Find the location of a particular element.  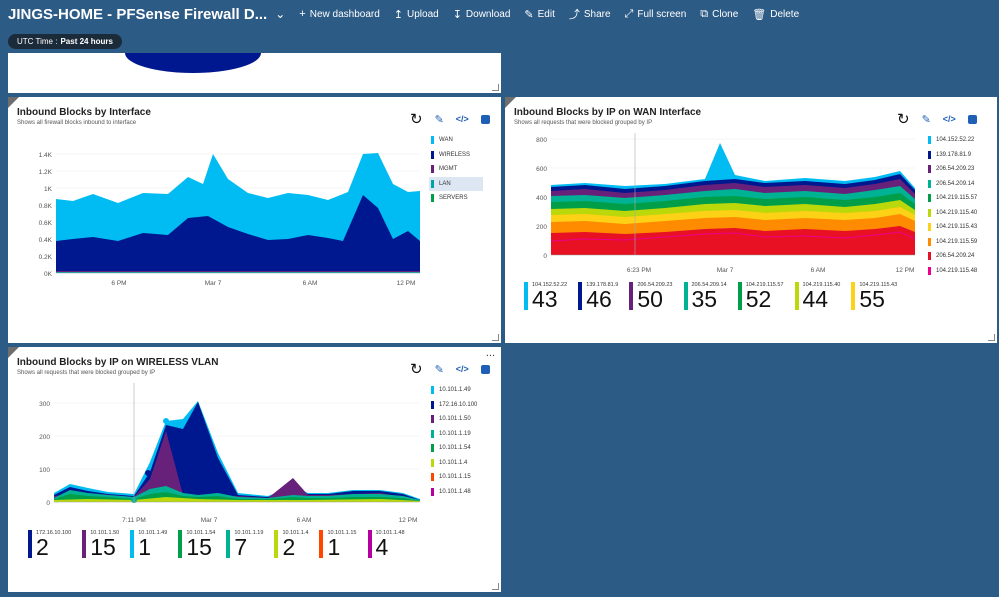

legend-item: 172.16.10.100 is located at coordinates (461, 405).